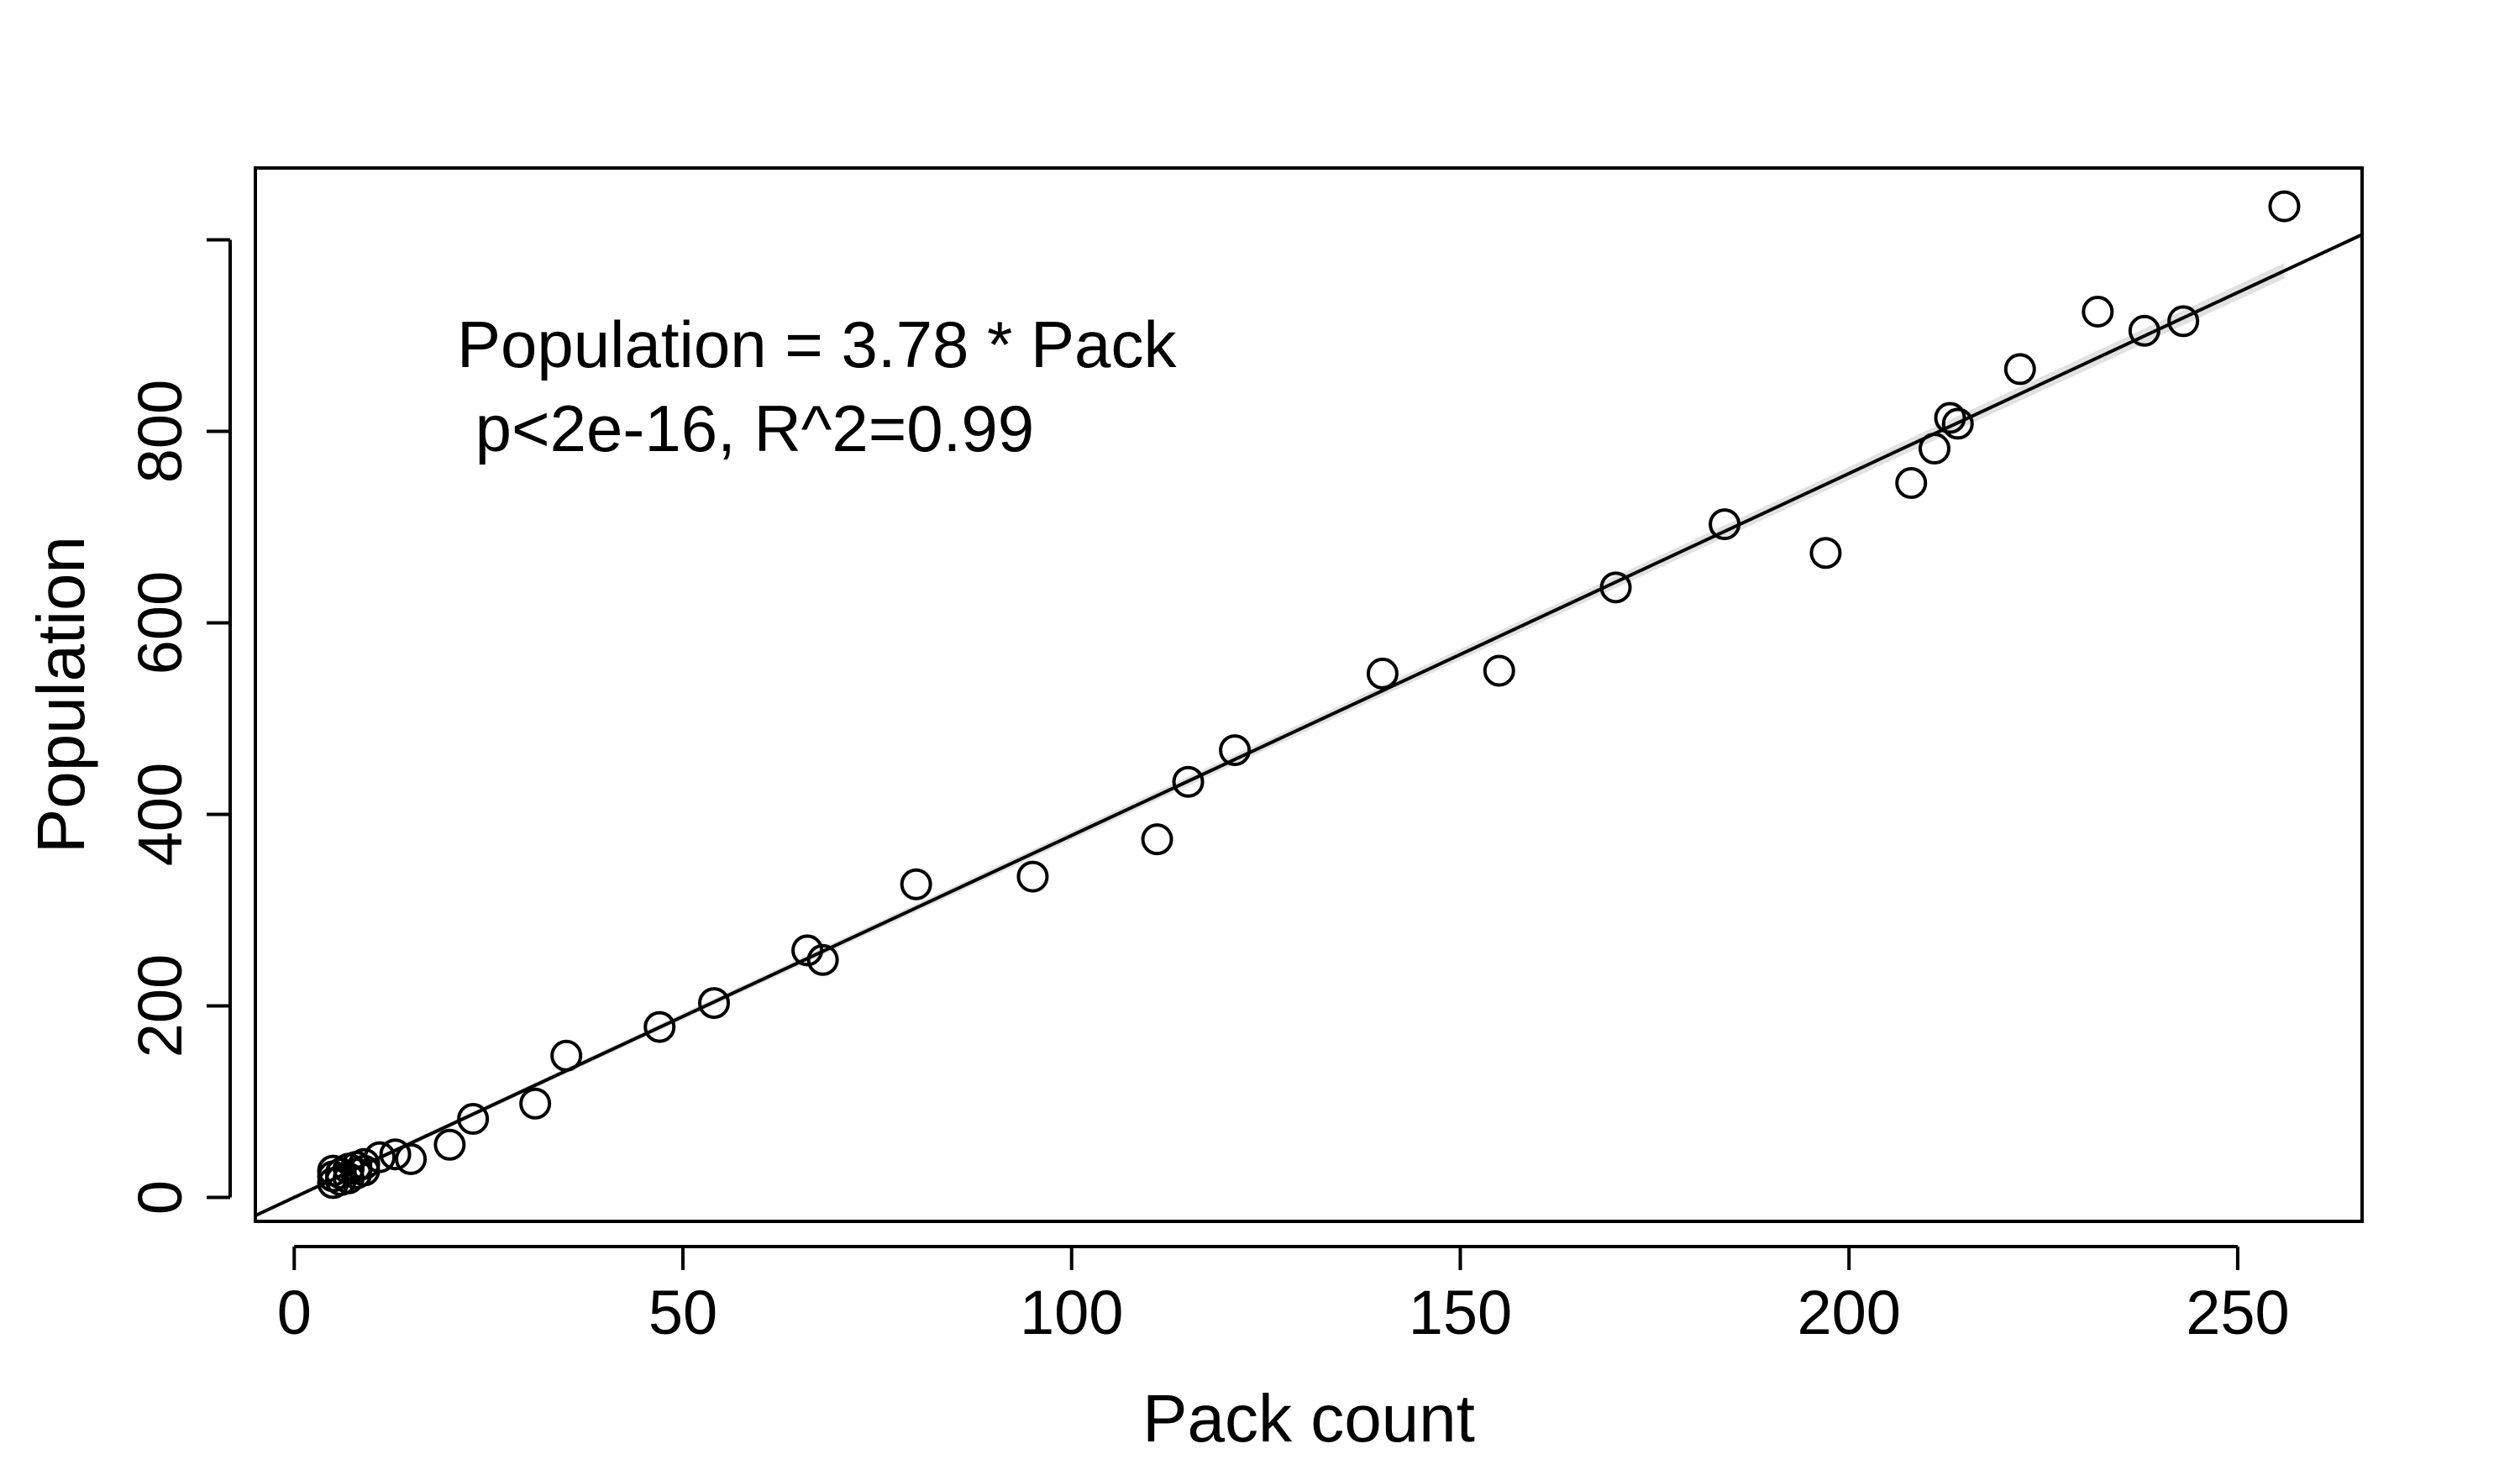  Describe the element at coordinates (745, 428) in the screenshot. I see `annotation-statistics: p<2e-16, R^2=0.99` at that location.